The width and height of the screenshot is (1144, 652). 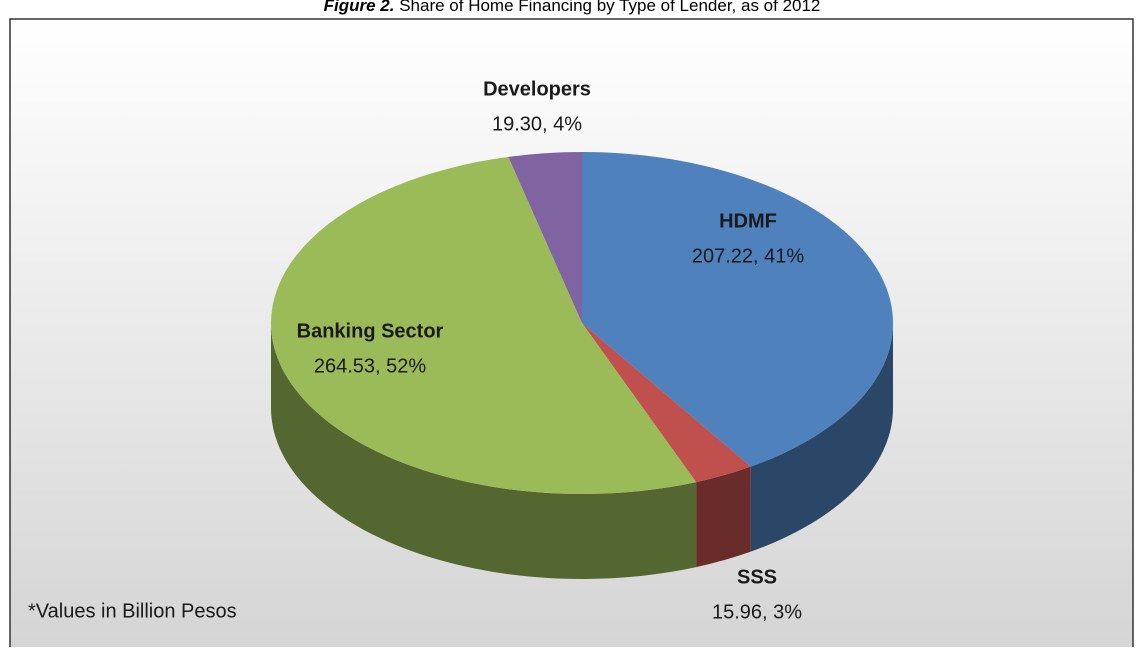 I want to click on slice-value-label: 15.96, 3%, so click(x=757, y=612).